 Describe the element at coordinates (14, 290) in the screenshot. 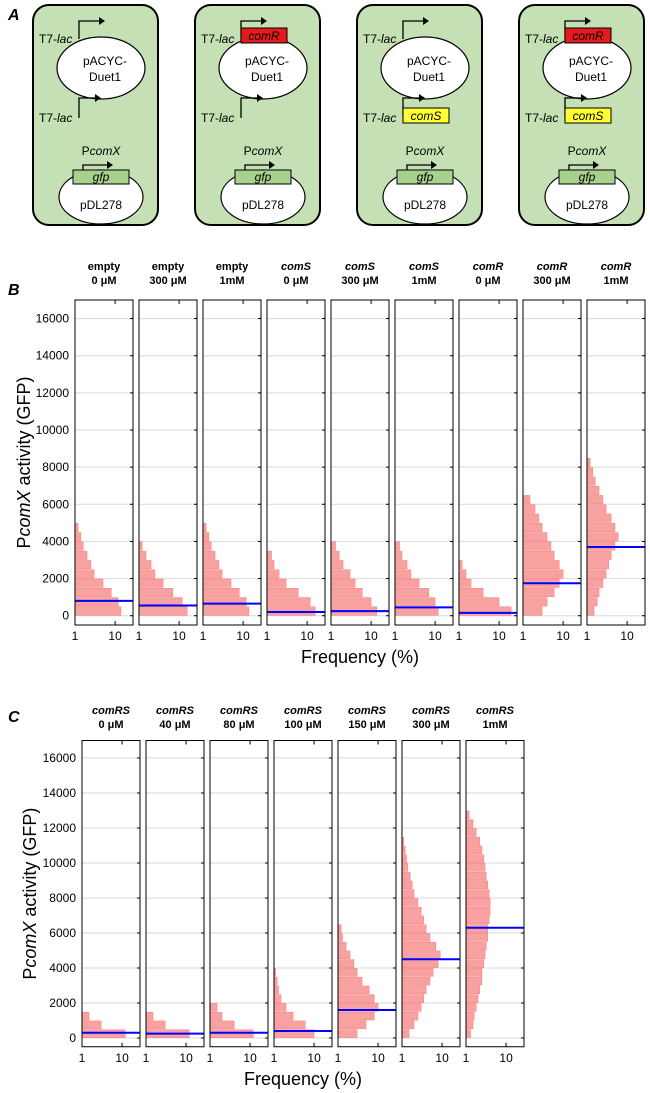

I see `panel-label: B` at that location.